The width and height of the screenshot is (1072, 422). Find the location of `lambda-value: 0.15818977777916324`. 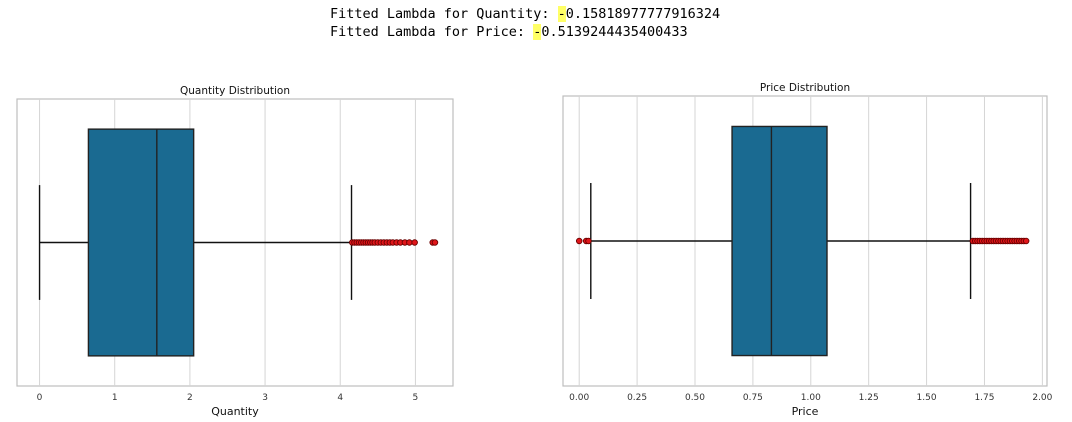

lambda-value: 0.15818977777916324 is located at coordinates (643, 14).